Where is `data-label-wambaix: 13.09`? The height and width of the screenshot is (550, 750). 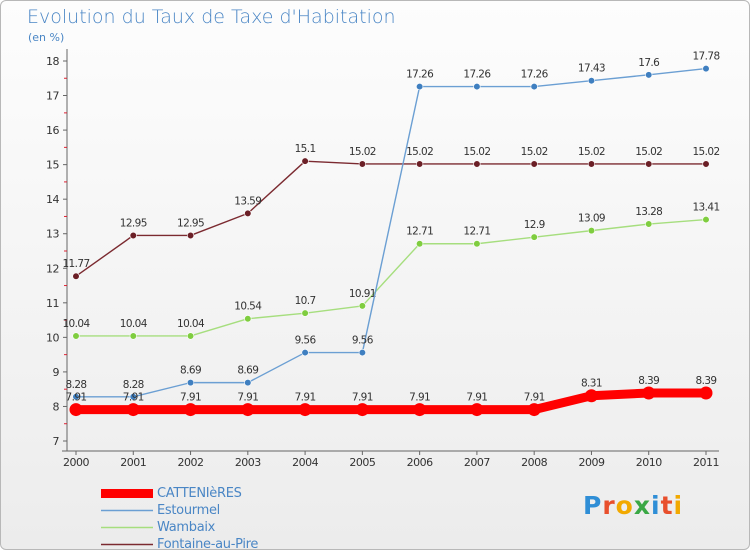 data-label-wambaix: 13.09 is located at coordinates (591, 219).